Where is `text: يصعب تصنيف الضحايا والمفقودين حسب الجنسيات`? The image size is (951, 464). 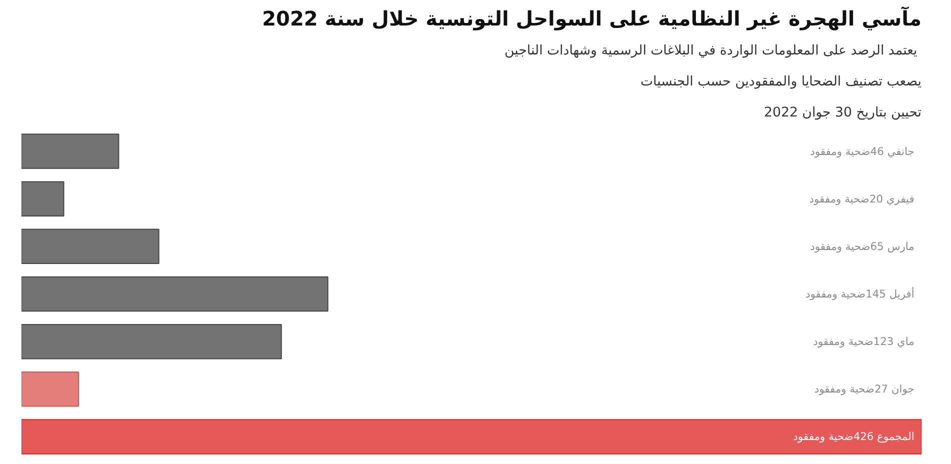 text: يصعب تصنيف الضحايا والمفقودين حسب الجنسيات is located at coordinates (781, 82).